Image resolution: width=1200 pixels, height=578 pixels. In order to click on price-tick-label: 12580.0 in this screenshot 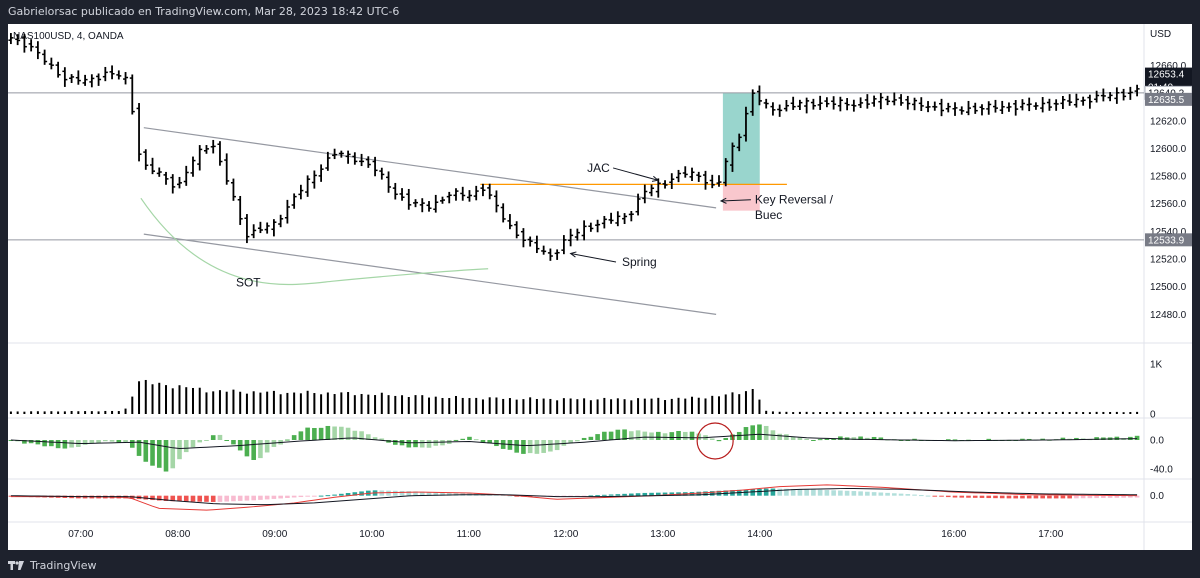, I will do `click(1168, 177)`.